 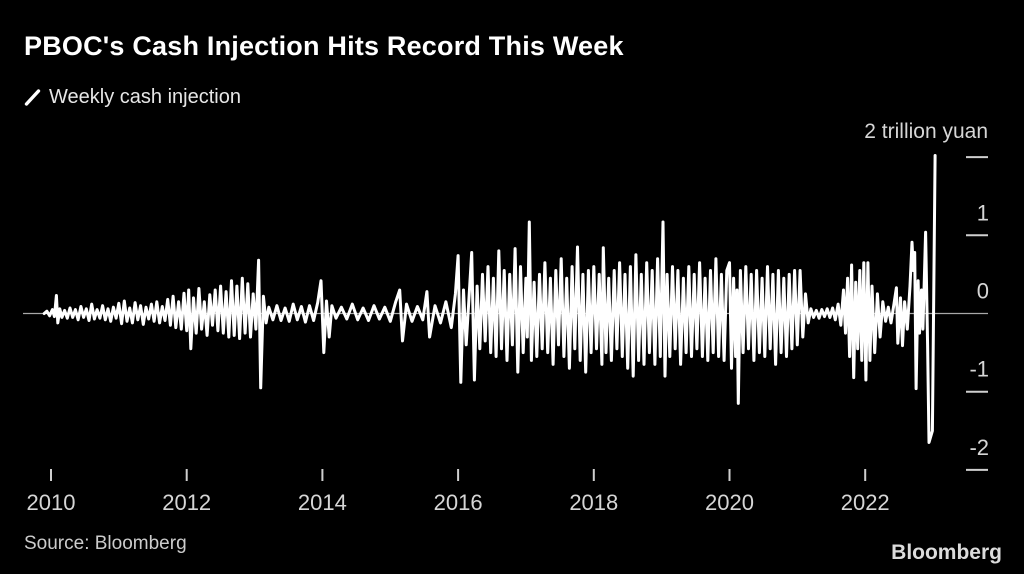 What do you see at coordinates (979, 447) in the screenshot?
I see `y-axis-label: -2` at bounding box center [979, 447].